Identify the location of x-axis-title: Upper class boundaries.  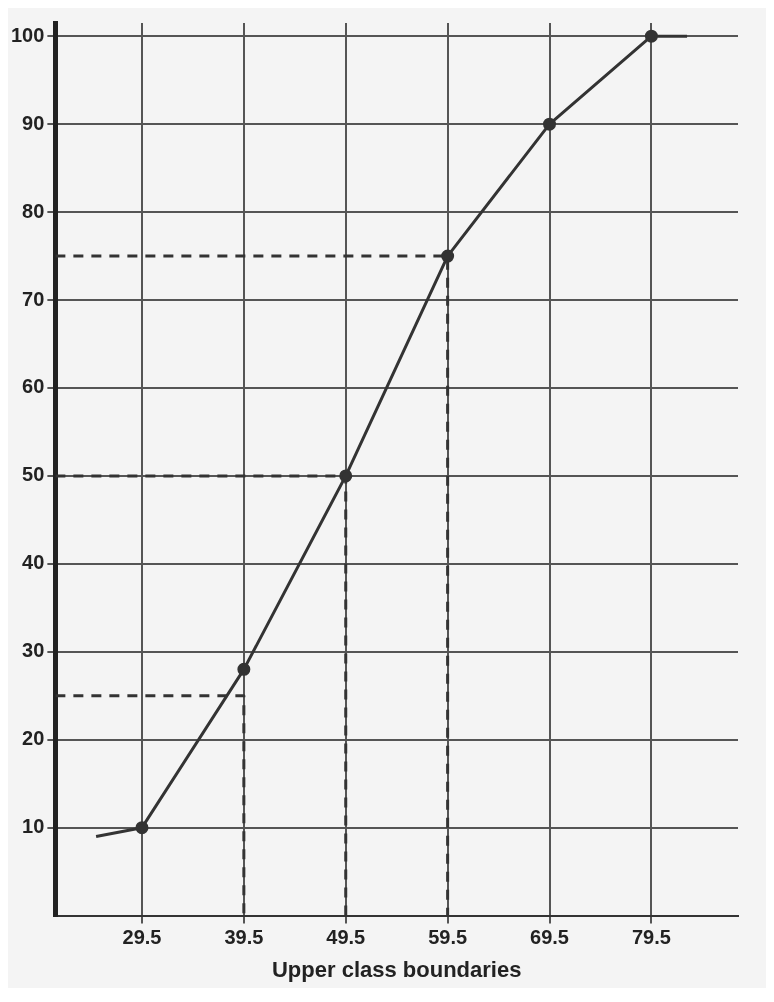
(396, 969).